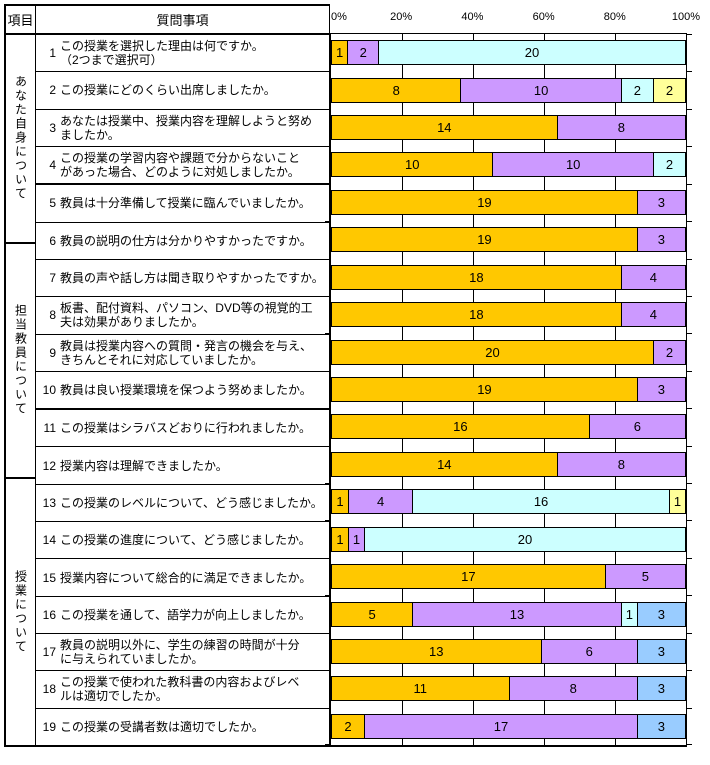 Image resolution: width=710 pixels, height=765 pixels. What do you see at coordinates (614, 17) in the screenshot?
I see `axis-tick-label: 80%` at bounding box center [614, 17].